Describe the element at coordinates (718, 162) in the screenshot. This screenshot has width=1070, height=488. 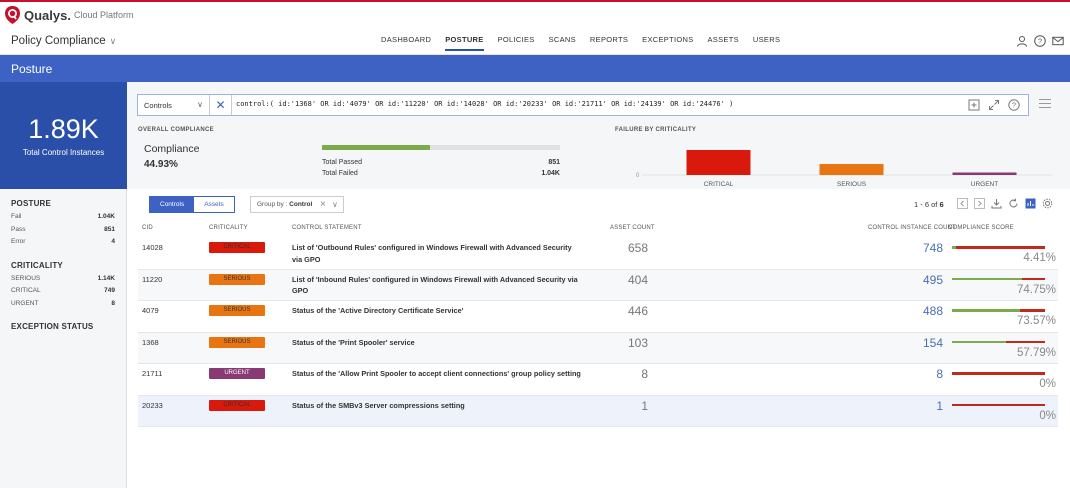
I see `bar-critical` at that location.